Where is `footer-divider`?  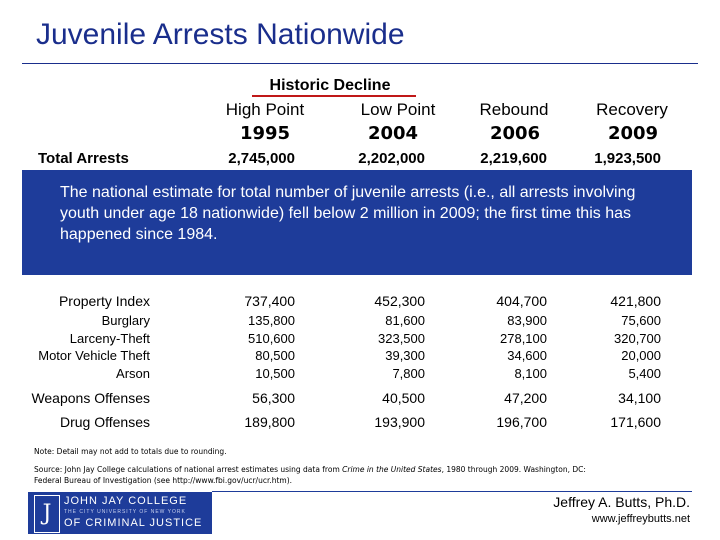 footer-divider is located at coordinates (452, 491).